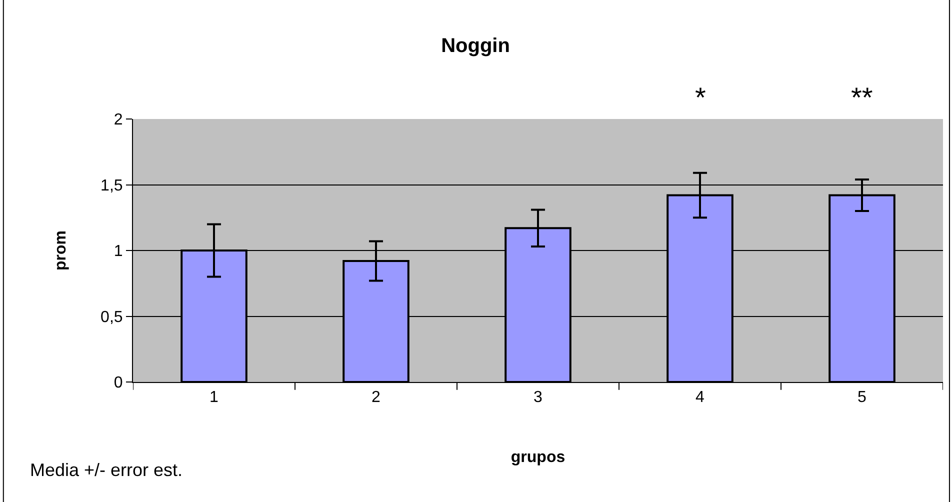 The height and width of the screenshot is (502, 951). Describe the element at coordinates (538, 457) in the screenshot. I see `x-axis-title: grupos` at that location.